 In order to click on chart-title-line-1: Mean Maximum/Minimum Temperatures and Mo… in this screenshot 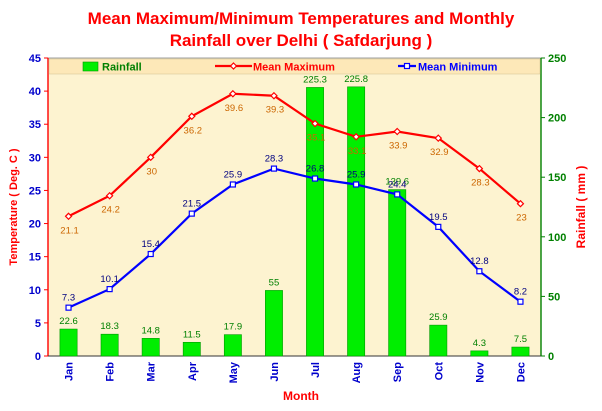, I will do `click(301, 18)`.